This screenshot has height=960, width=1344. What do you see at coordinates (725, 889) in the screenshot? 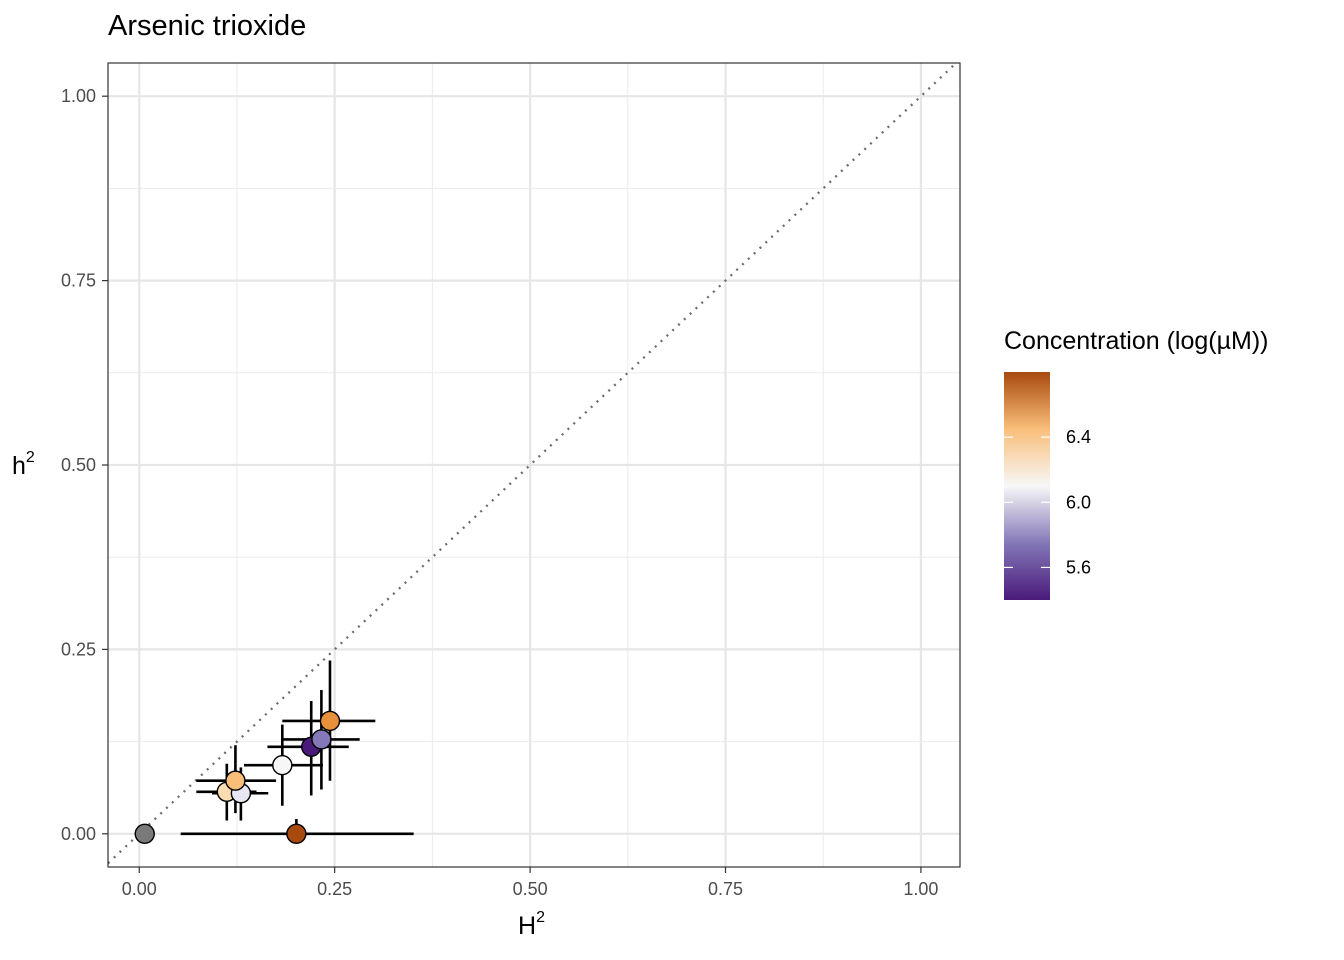
I see `x-tick-label: 0.75` at bounding box center [725, 889].